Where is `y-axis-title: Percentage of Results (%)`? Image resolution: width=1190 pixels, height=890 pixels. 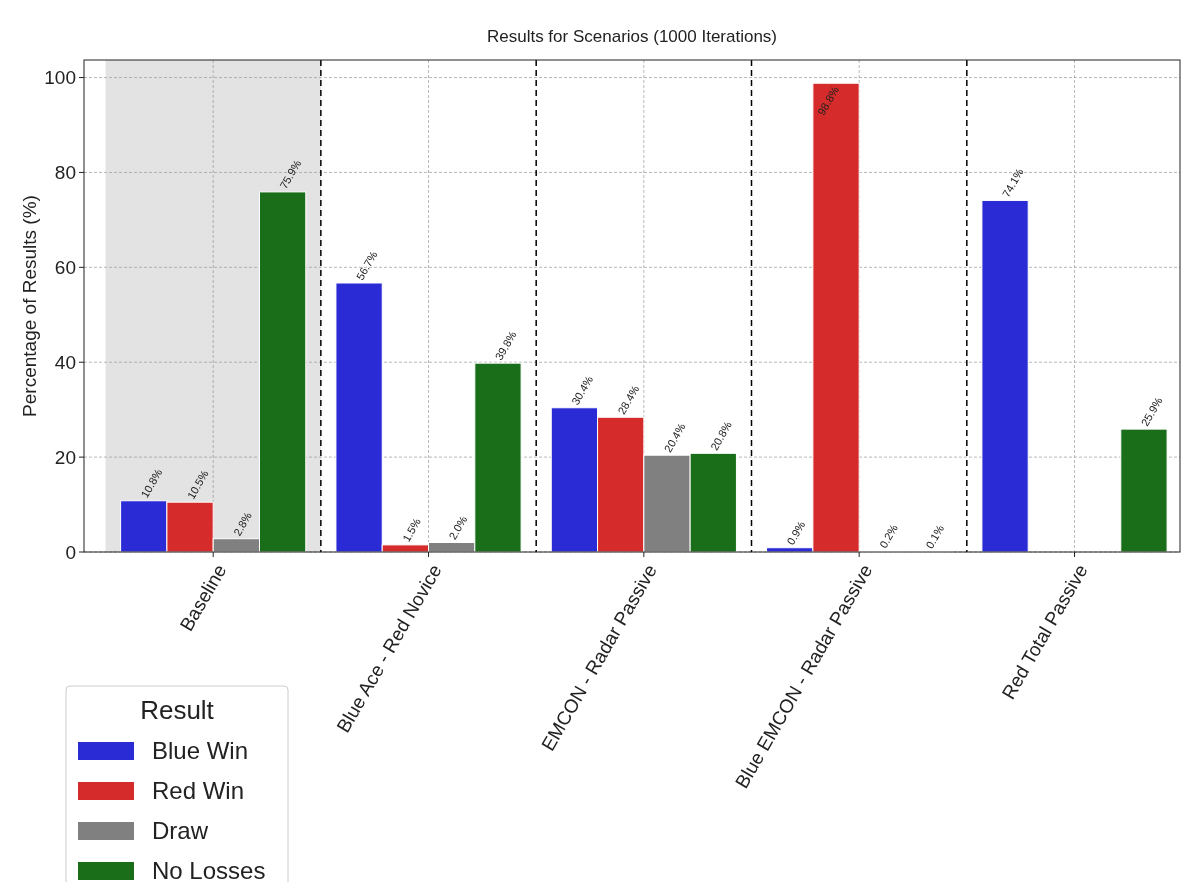
y-axis-title: Percentage of Results (%) is located at coordinates (29, 306).